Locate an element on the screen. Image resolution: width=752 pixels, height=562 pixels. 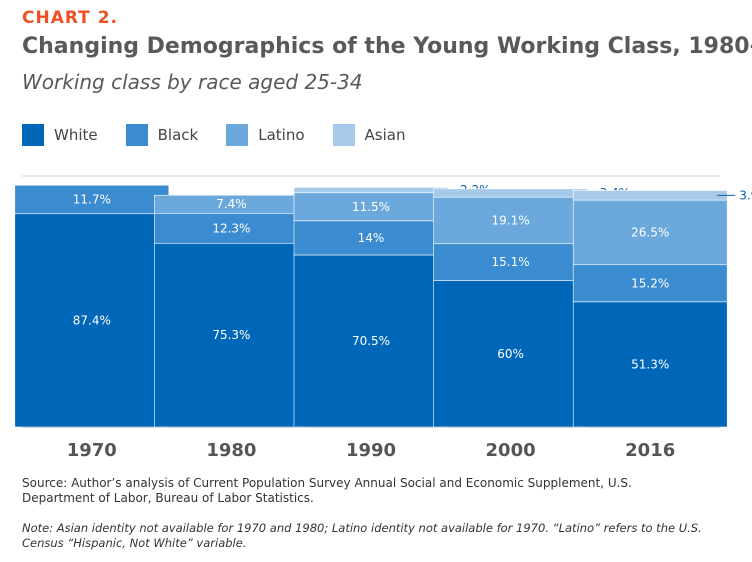
legend-item-white: White is located at coordinates (60, 135).